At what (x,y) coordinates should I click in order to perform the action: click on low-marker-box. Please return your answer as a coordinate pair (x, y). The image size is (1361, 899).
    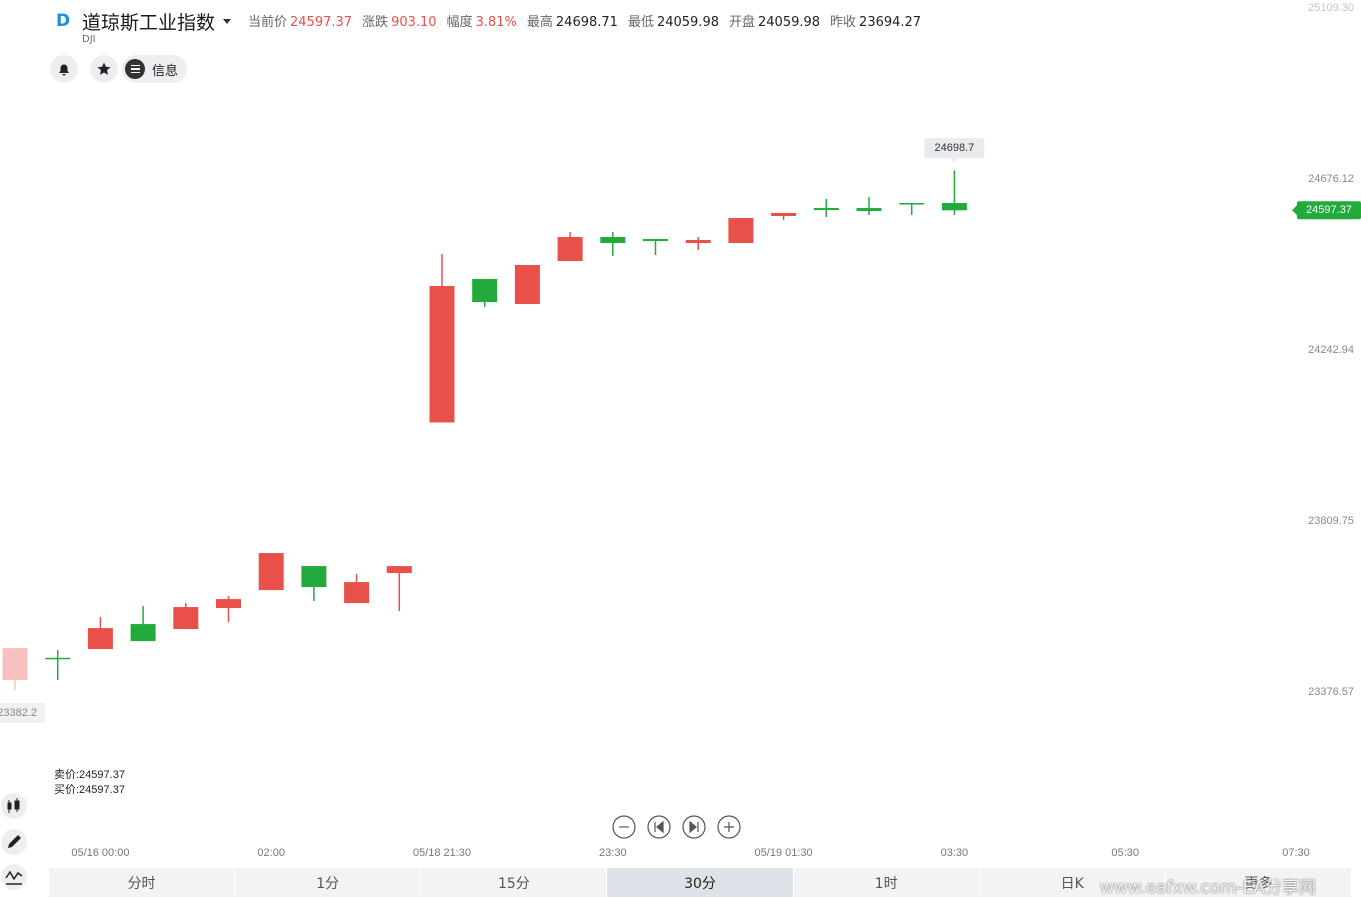
    Looking at the image, I should click on (22, 713).